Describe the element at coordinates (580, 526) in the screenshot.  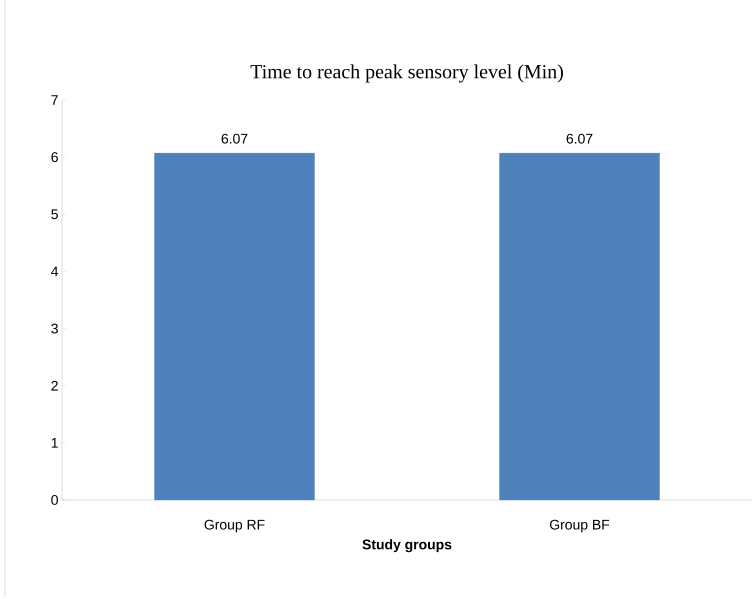
I see `x-tick-label: Group BF` at that location.